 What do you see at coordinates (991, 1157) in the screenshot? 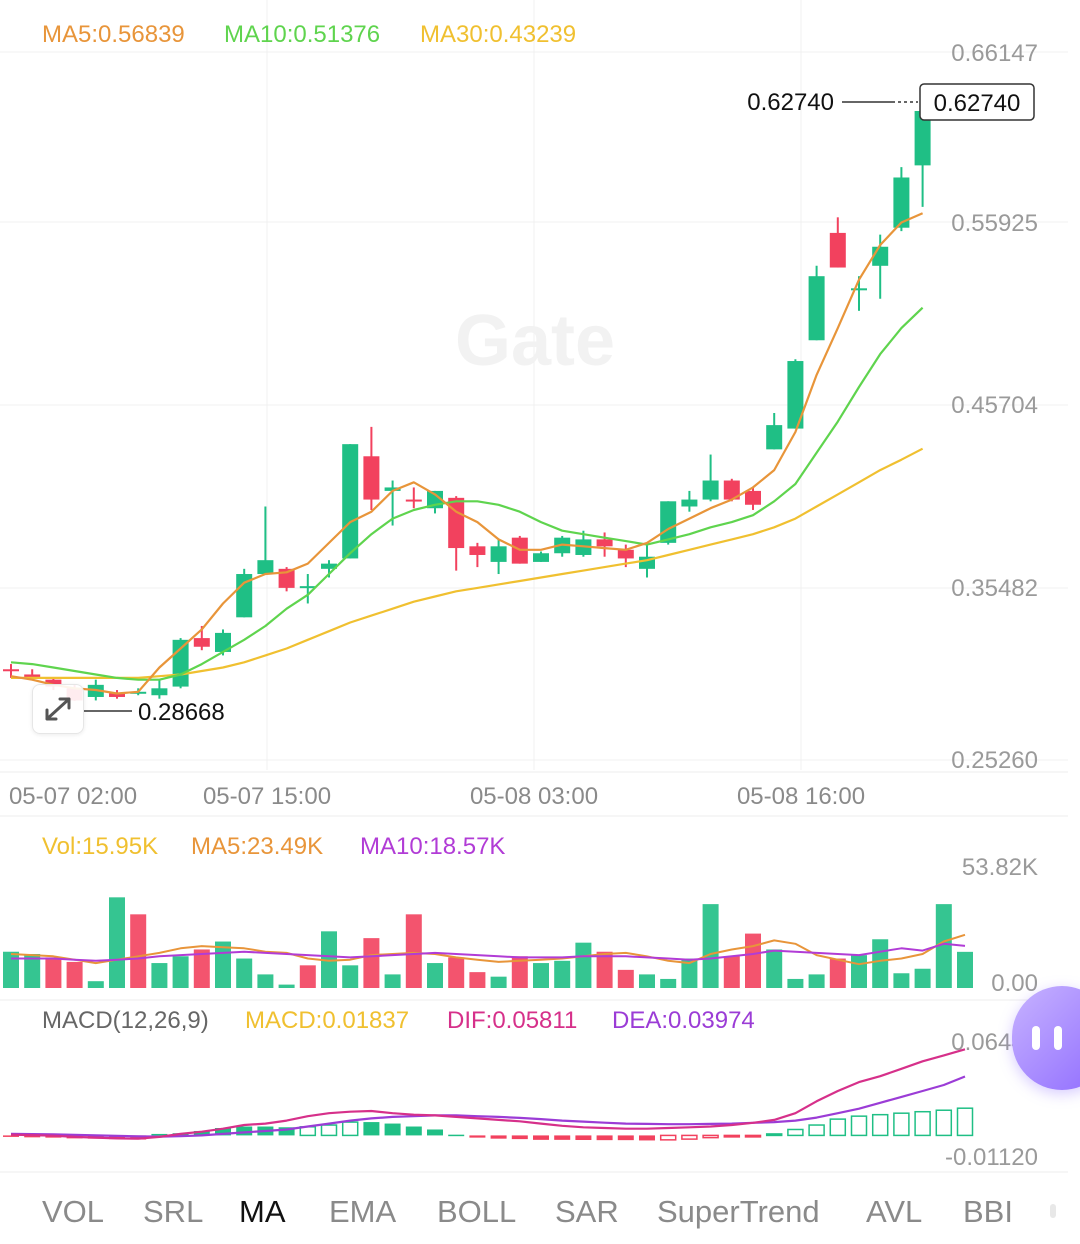
I see `macd-tick: -0.01120` at bounding box center [991, 1157].